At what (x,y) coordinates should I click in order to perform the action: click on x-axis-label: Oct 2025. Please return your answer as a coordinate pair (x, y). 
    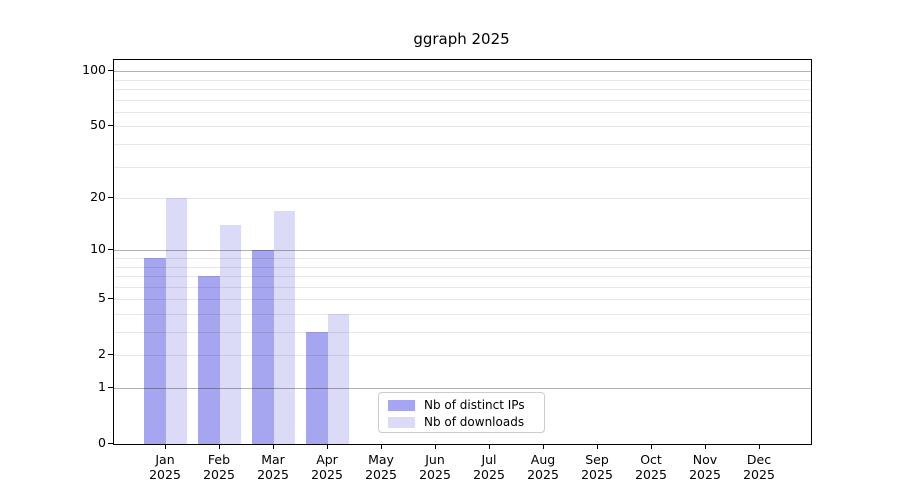
    Looking at the image, I should click on (651, 467).